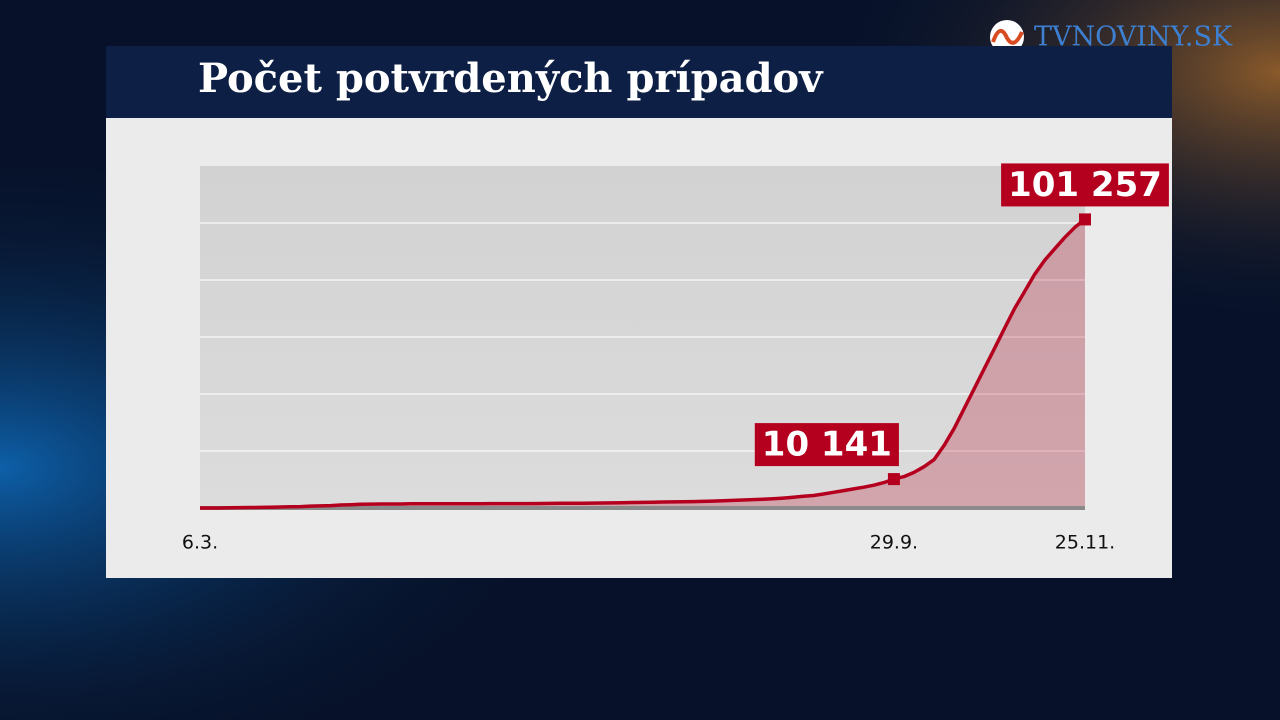 Image resolution: width=1280 pixels, height=720 pixels. I want to click on value-label: 10 141, so click(827, 445).